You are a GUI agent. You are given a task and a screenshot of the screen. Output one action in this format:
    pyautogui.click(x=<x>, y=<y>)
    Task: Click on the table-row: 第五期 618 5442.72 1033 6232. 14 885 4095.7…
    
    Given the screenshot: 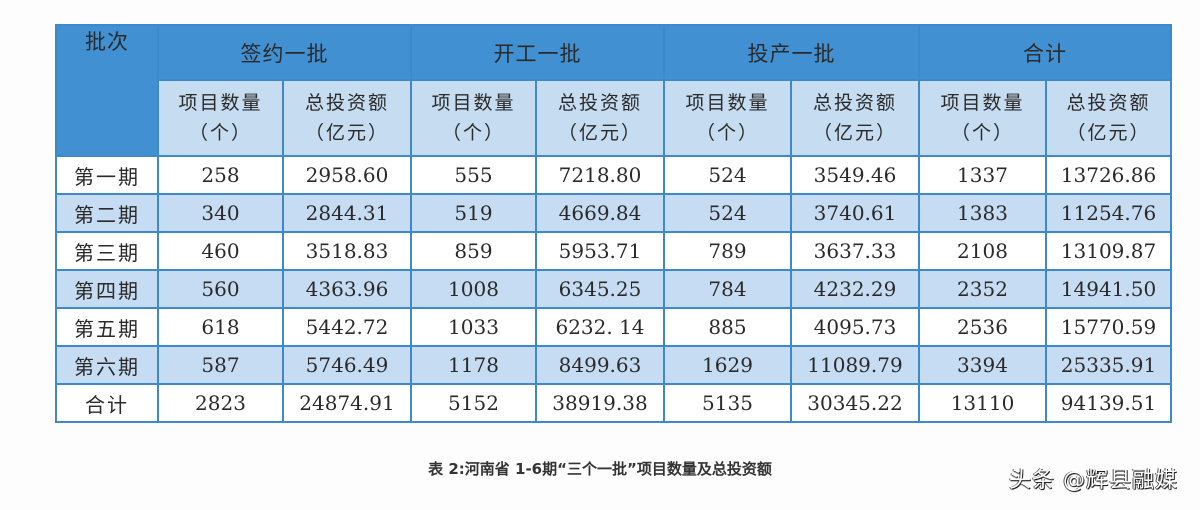 What is the action you would take?
    pyautogui.click(x=613, y=327)
    